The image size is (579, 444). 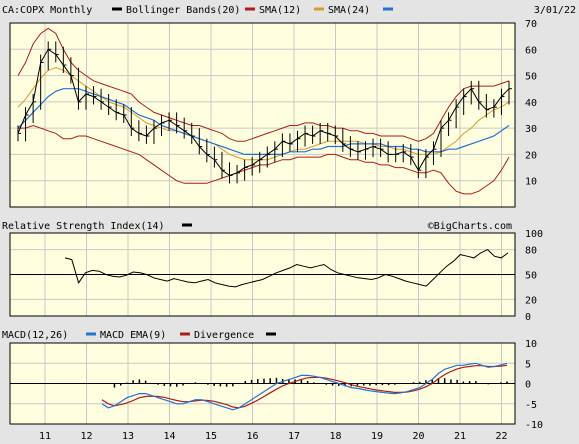 What do you see at coordinates (252, 436) in the screenshot?
I see `x-axis-label: 16` at bounding box center [252, 436].